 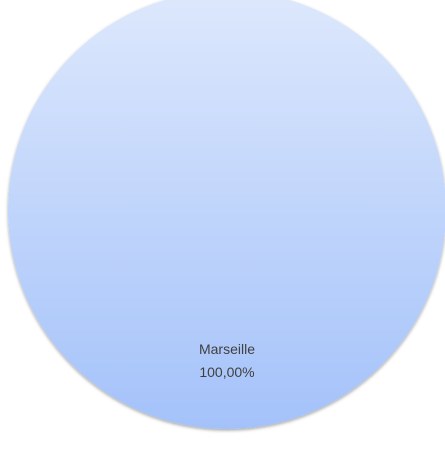 What do you see at coordinates (227, 360) in the screenshot?
I see `pie-data-labels: Marseille 100,00%` at bounding box center [227, 360].